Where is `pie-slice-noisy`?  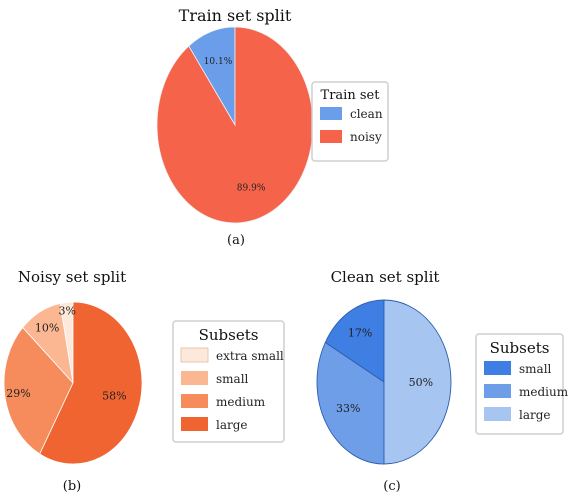 pie-slice-noisy is located at coordinates (235, 125).